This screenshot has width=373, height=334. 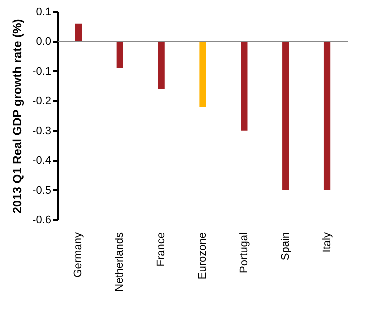 What do you see at coordinates (286, 246) in the screenshot?
I see `x-tick-label: Spain` at bounding box center [286, 246].